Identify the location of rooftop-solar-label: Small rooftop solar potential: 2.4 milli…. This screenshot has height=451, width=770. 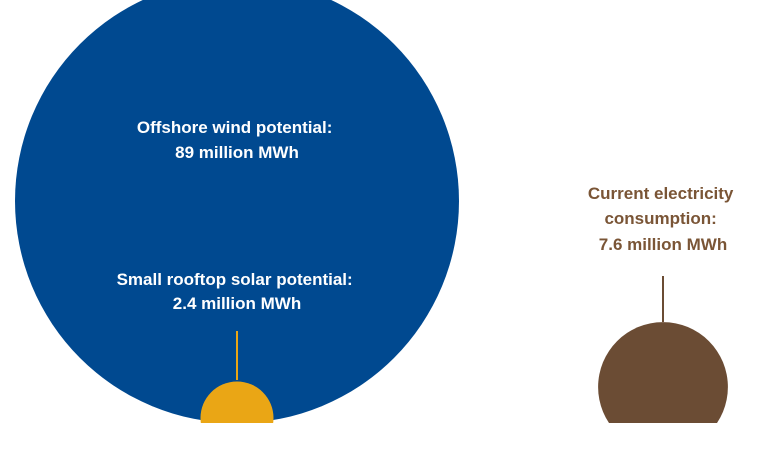
(237, 291).